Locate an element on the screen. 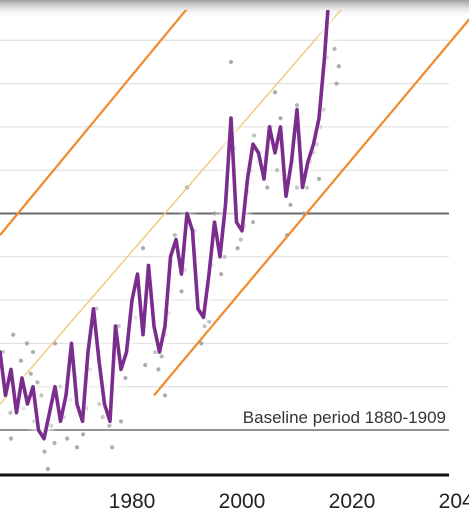 This screenshot has height=525, width=469. x-tick-label: 1980 is located at coordinates (132, 501).